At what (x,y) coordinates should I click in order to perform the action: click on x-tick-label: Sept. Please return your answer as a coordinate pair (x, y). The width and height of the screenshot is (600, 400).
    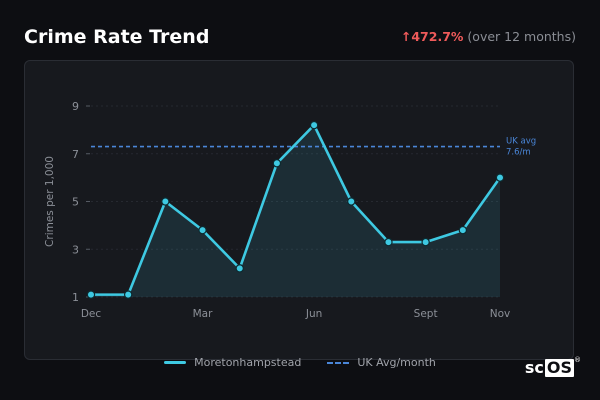
    Looking at the image, I should click on (426, 314).